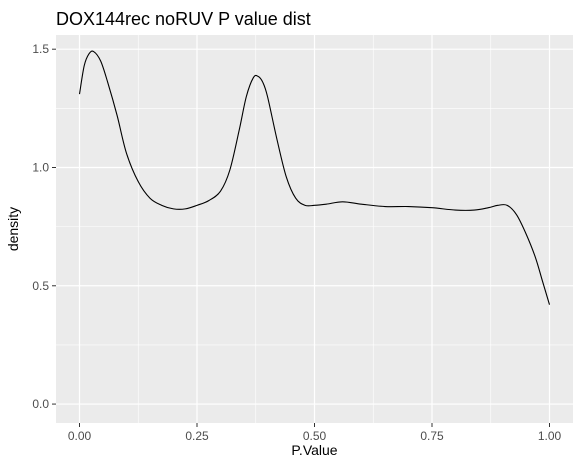 This screenshot has height=466, width=583. What do you see at coordinates (314, 450) in the screenshot?
I see `x-axis-title: P.Value` at bounding box center [314, 450].